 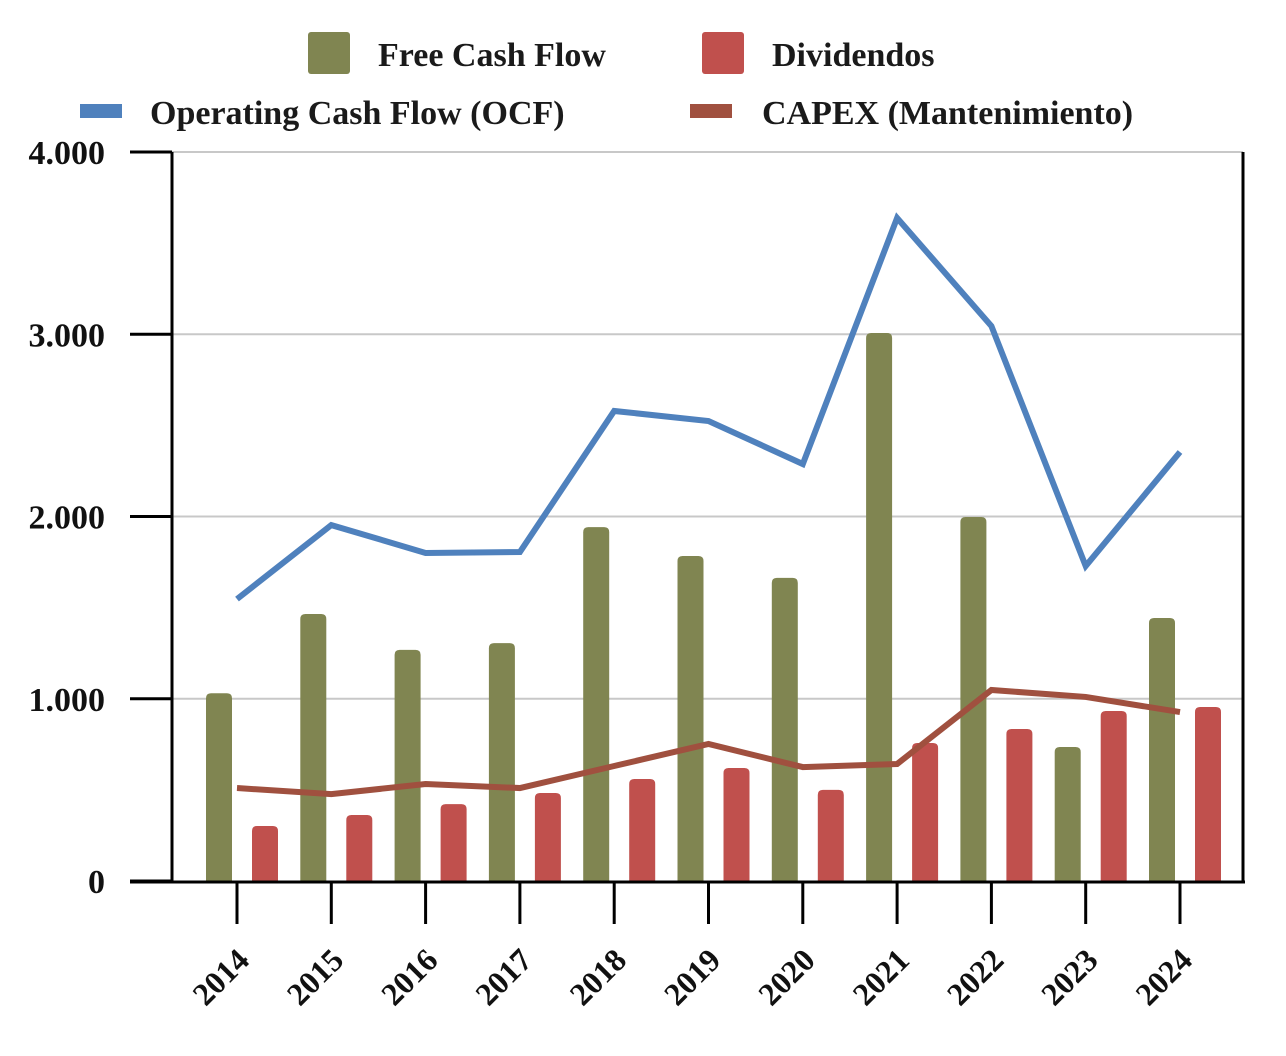 What do you see at coordinates (1163, 976) in the screenshot?
I see `x-tick-label: 2024` at bounding box center [1163, 976].